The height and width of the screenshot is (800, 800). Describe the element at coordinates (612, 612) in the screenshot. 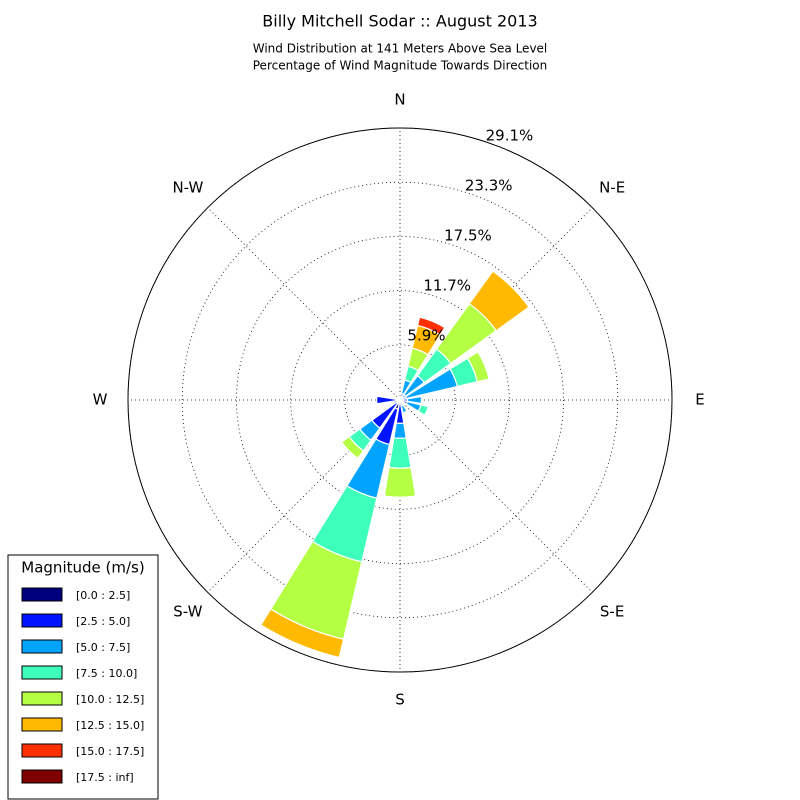

I see `direction-label: S-E` at that location.